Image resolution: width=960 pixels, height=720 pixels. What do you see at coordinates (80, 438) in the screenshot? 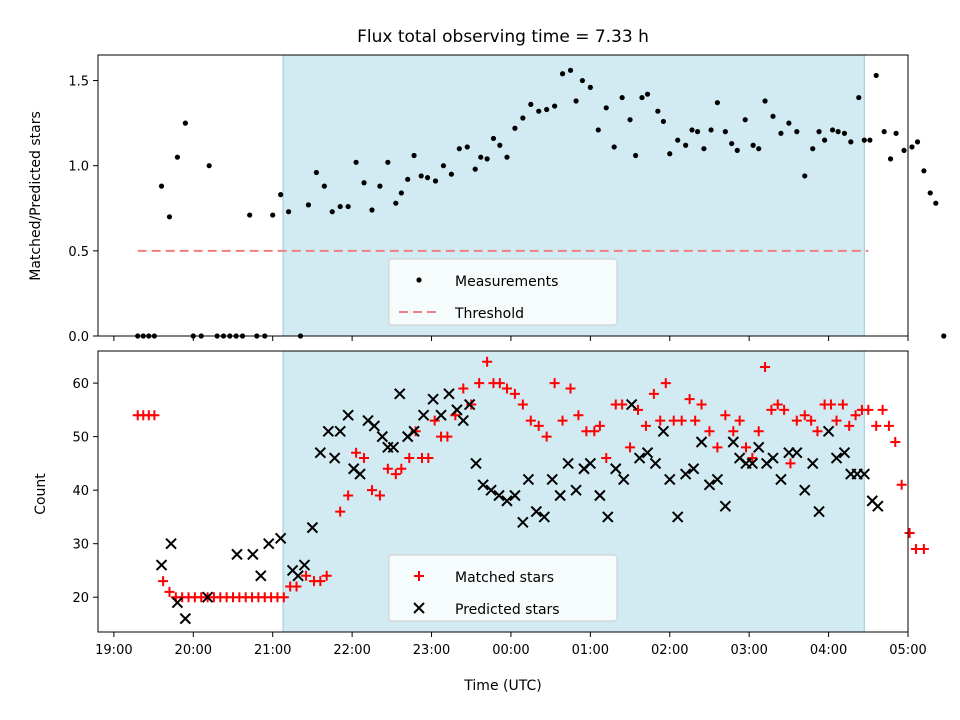
I see `y-tick-label: 50` at bounding box center [80, 438].